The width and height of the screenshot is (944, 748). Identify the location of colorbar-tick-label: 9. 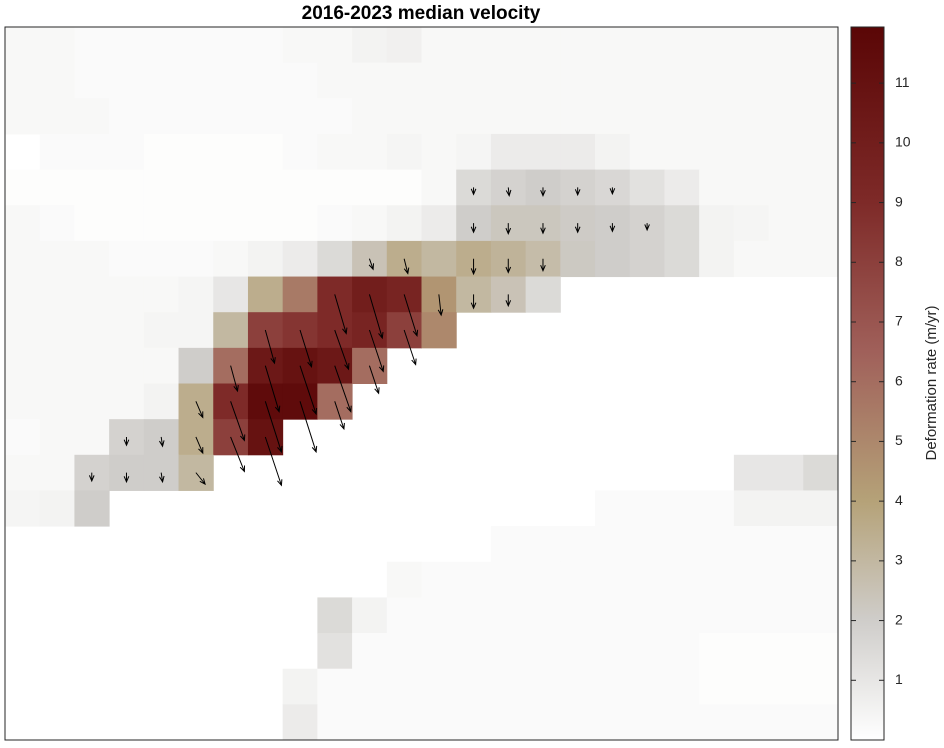
(899, 201).